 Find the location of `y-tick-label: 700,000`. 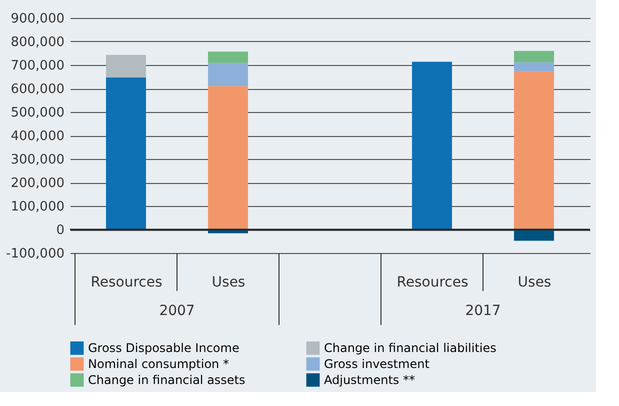

y-tick-label: 700,000 is located at coordinates (37, 66).